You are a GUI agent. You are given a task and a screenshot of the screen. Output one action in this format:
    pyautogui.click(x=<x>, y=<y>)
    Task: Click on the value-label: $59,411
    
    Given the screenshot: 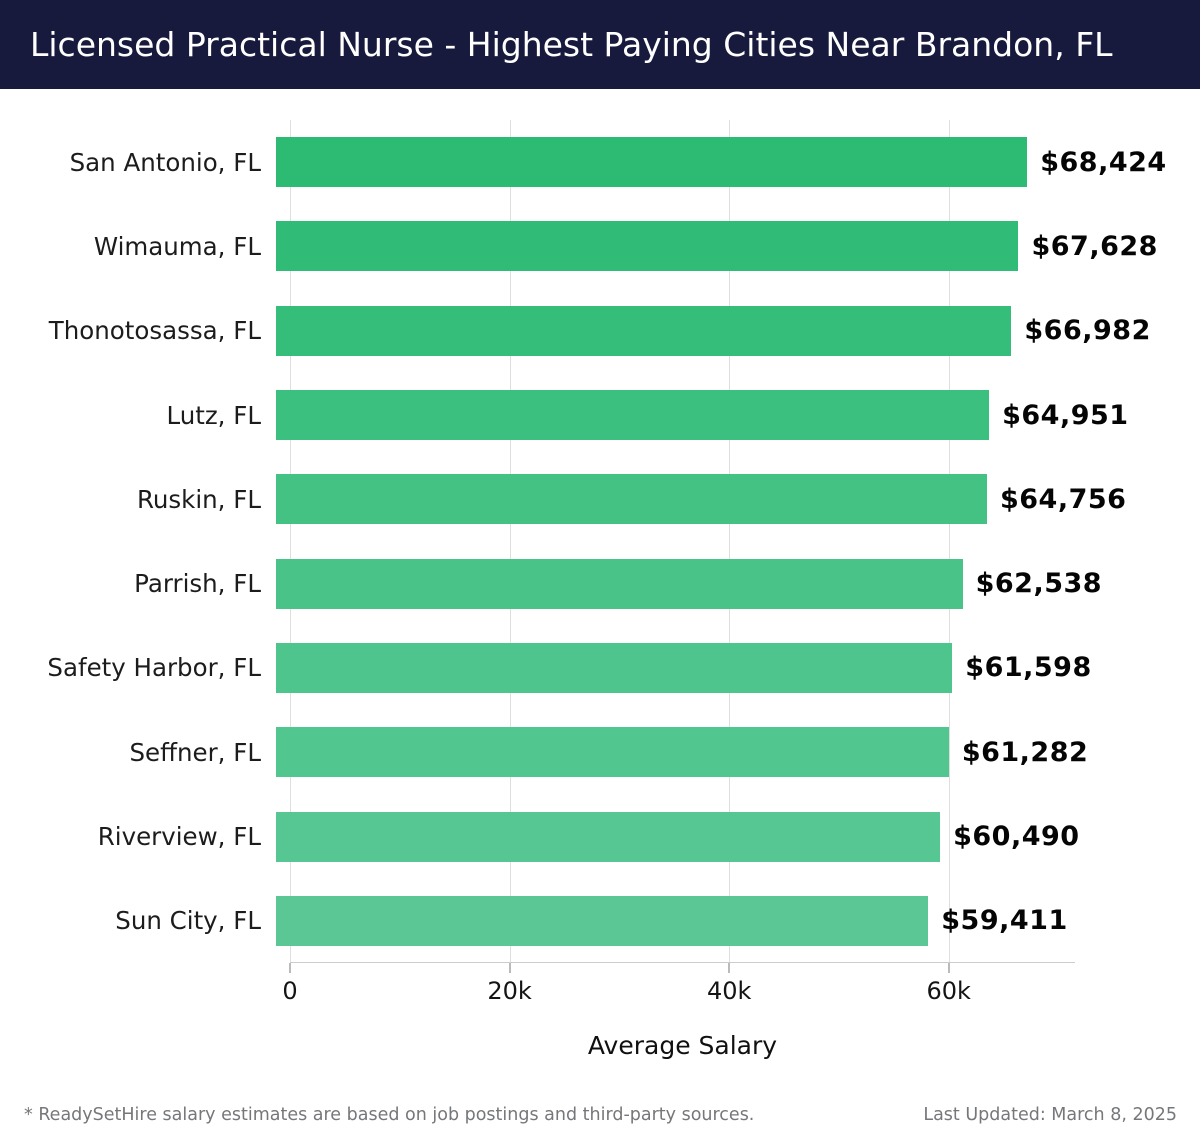 What is the action you would take?
    pyautogui.click(x=1004, y=921)
    